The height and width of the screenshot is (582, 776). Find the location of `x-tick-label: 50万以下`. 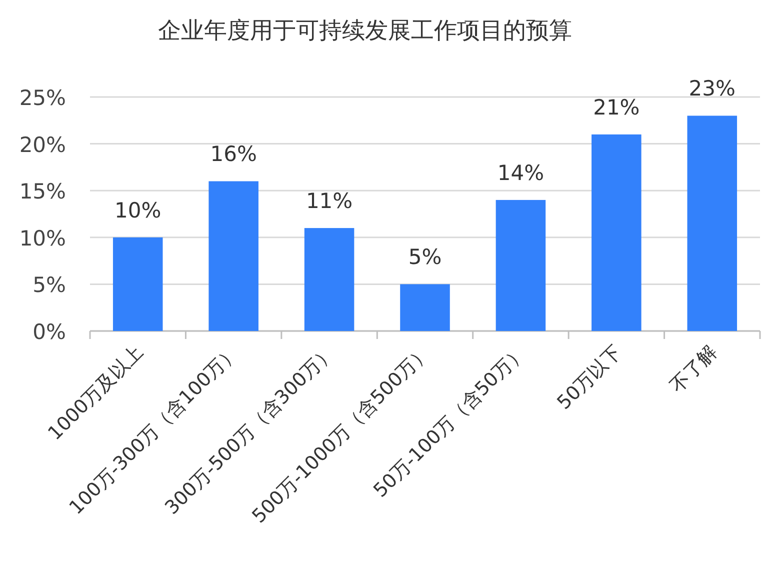

x-tick-label: 50万以下 is located at coordinates (589, 377).